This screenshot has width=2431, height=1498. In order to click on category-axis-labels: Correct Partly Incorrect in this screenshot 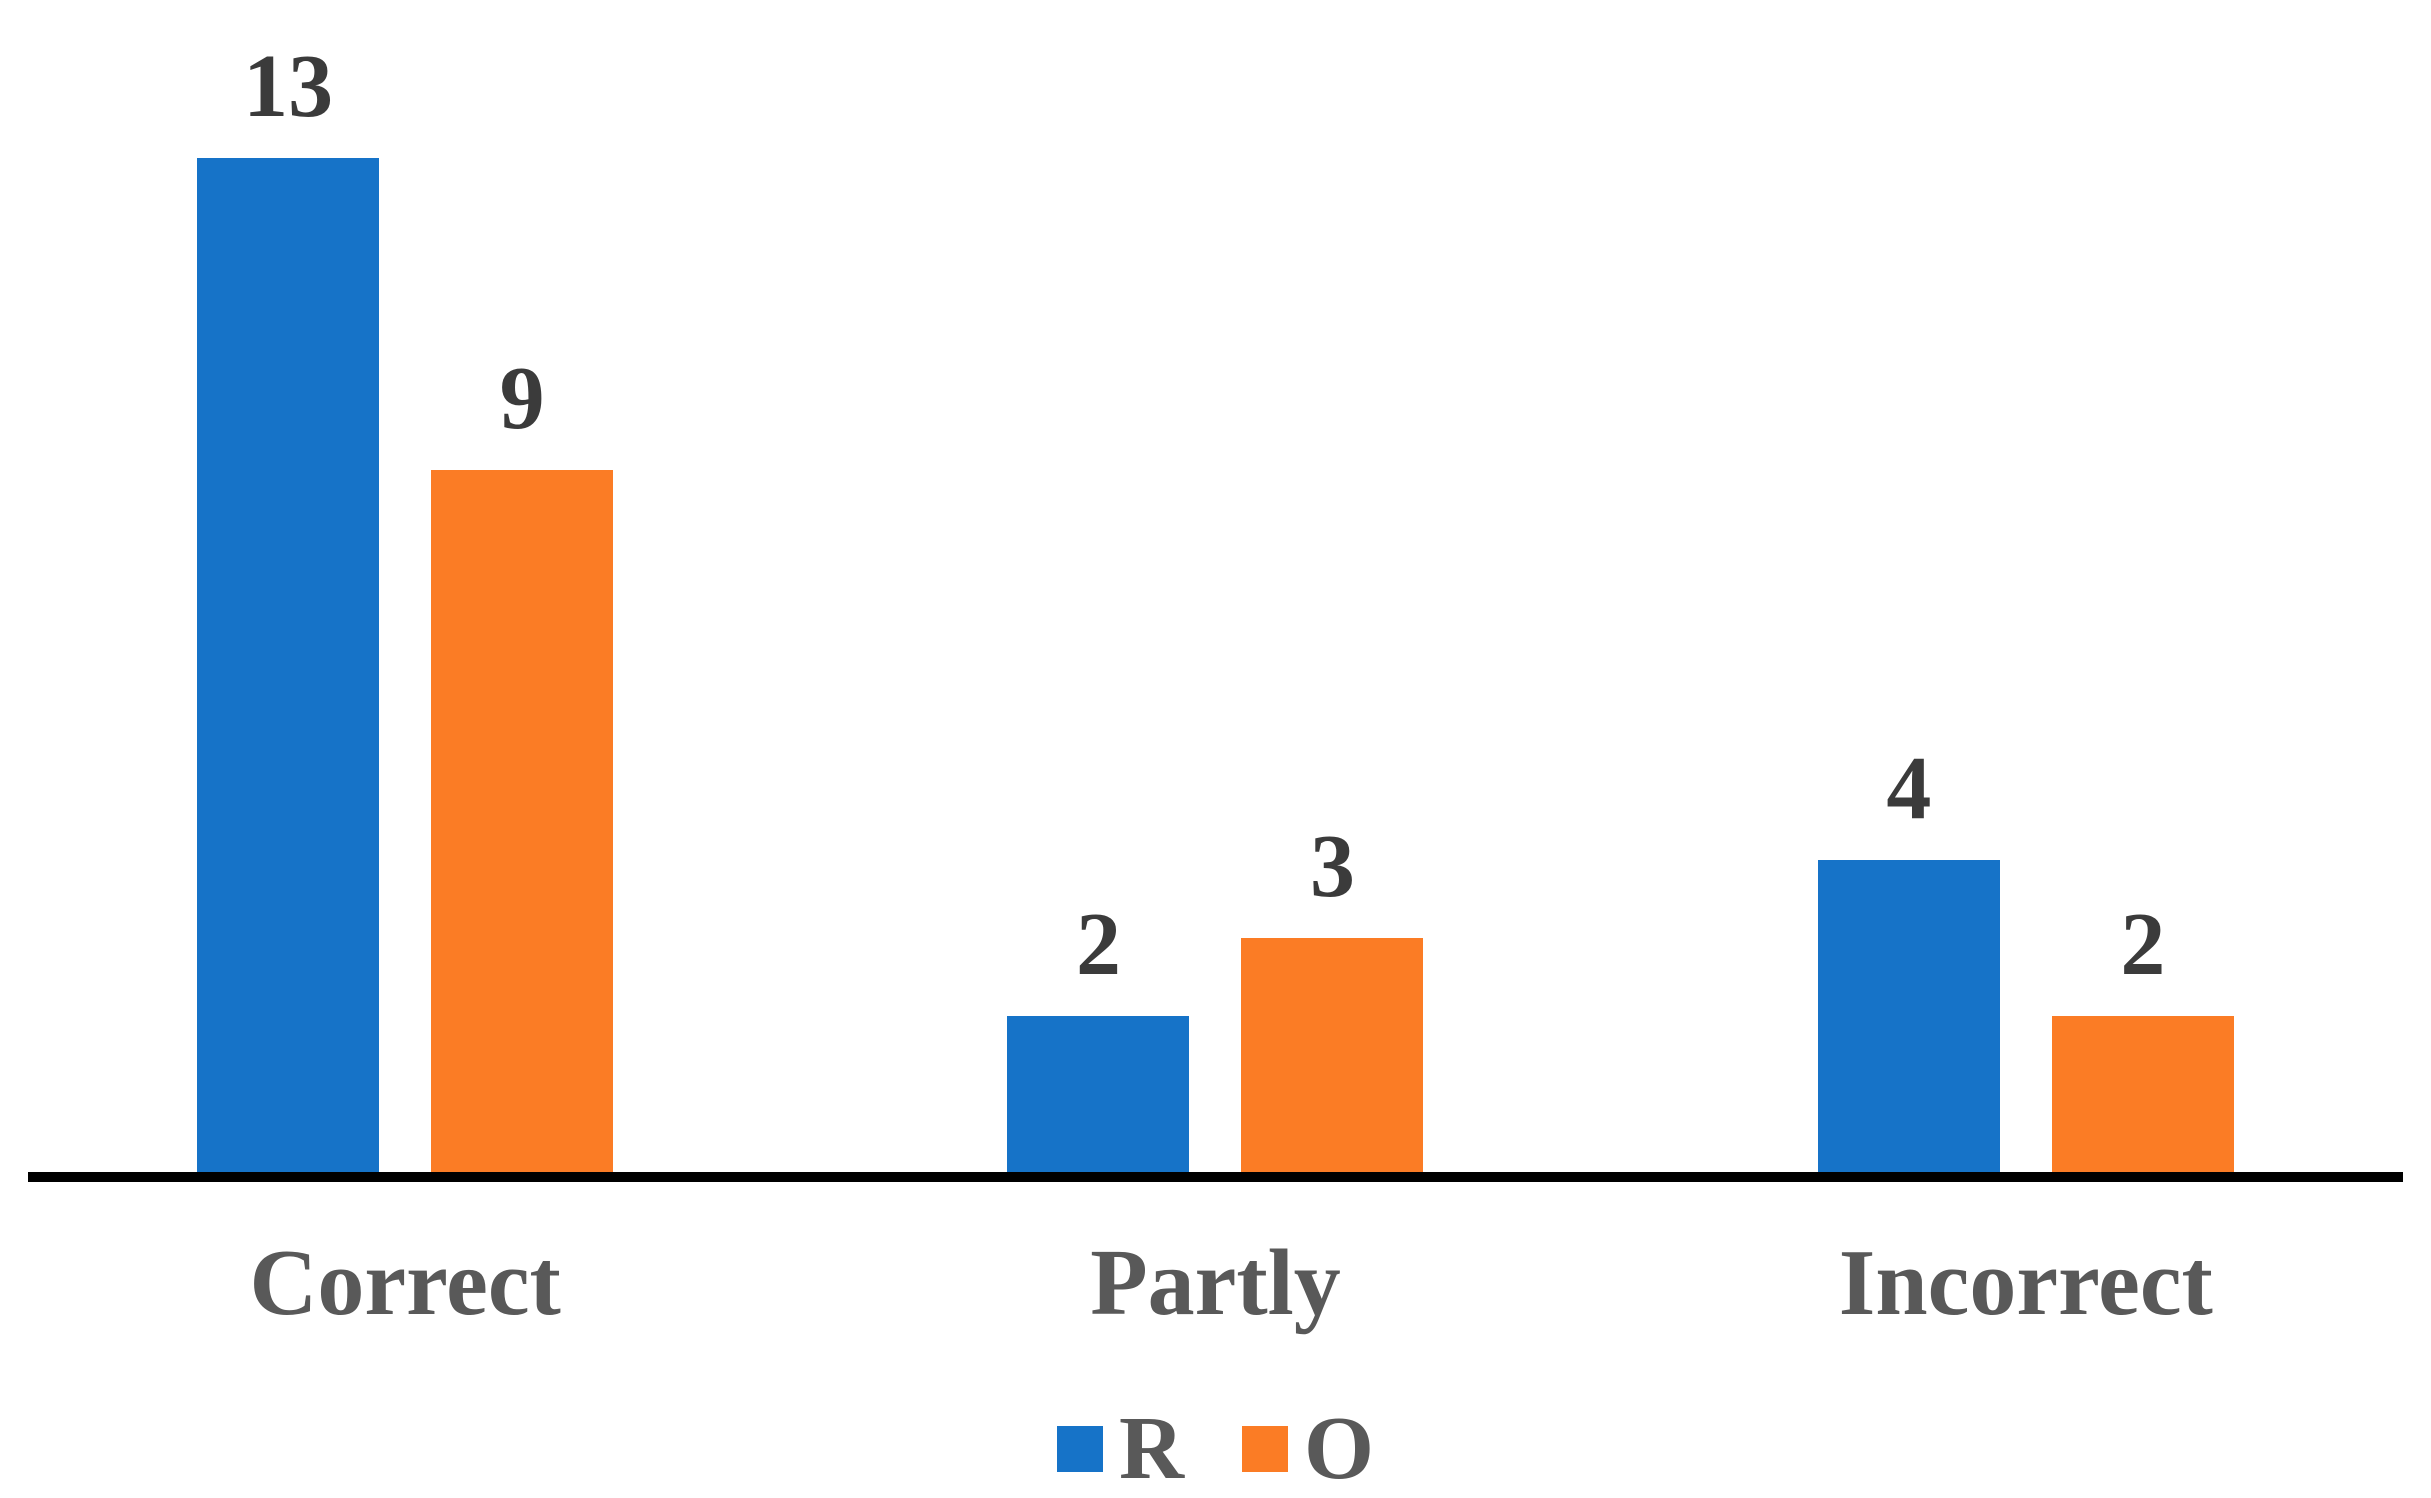, I will do `click(1215, 1283)`.